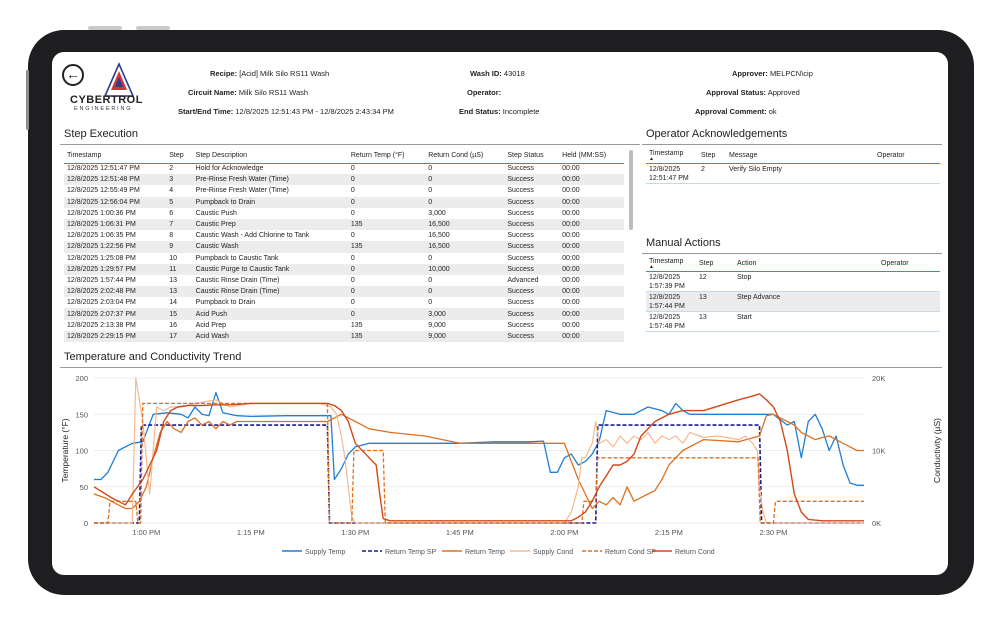 Image resolution: width=1000 pixels, height=625 pixels. What do you see at coordinates (717, 134) in the screenshot?
I see `operator-ack-title: Operator Acknowledgements` at bounding box center [717, 134].